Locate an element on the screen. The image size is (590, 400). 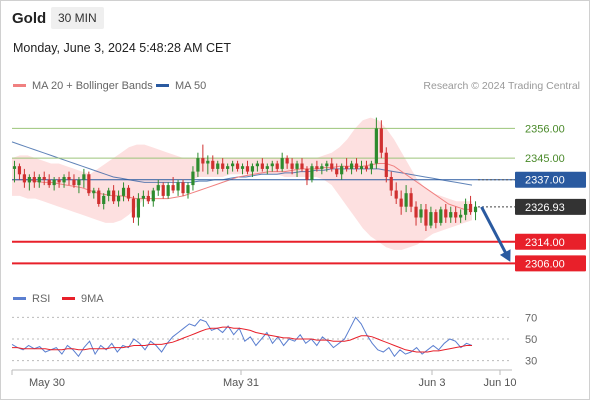
legend-rsi-ma: 9MA is located at coordinates (83, 299).